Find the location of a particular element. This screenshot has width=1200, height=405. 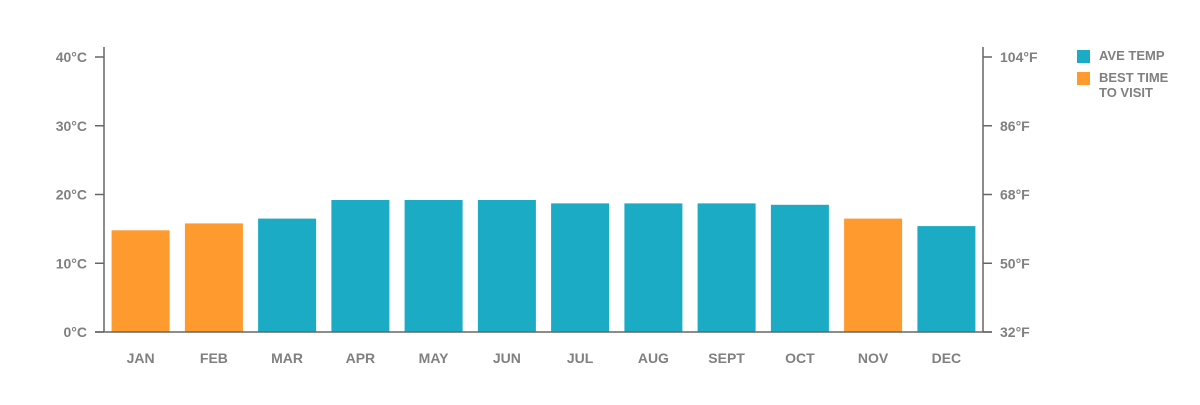

legend-swatch-best-time is located at coordinates (1083, 78).